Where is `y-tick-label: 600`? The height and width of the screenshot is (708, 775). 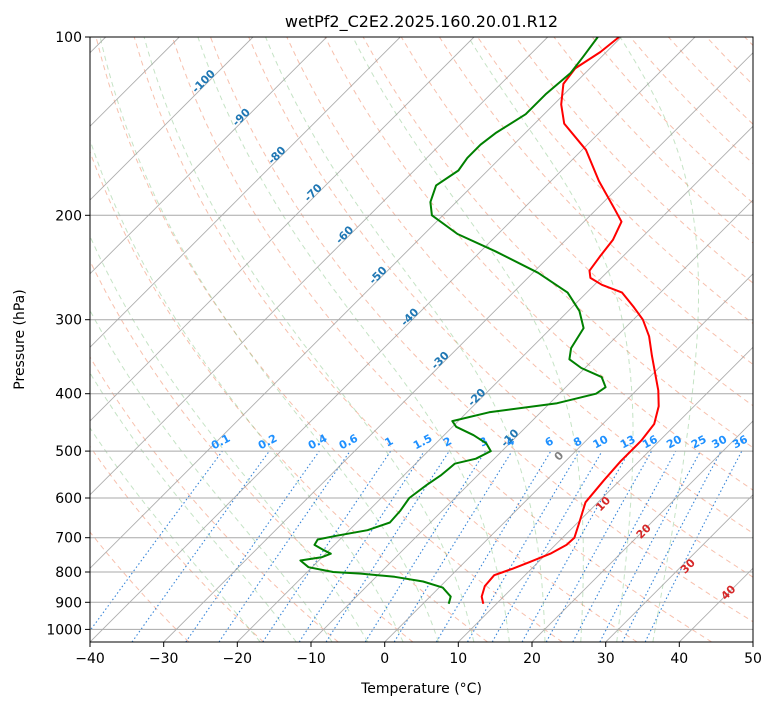
y-tick-label: 600 is located at coordinates (68, 499).